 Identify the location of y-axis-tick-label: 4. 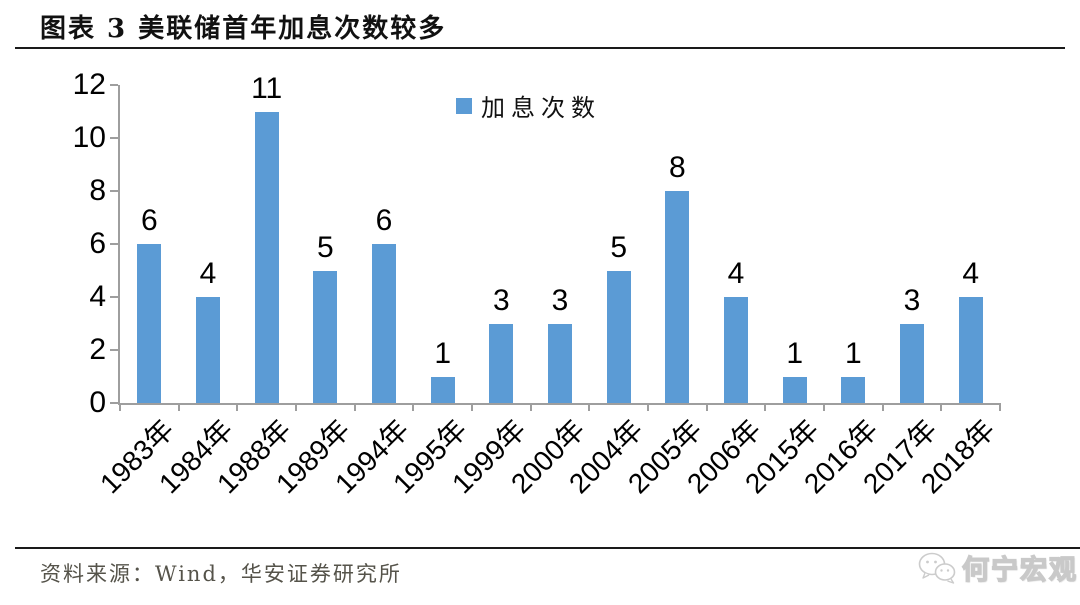
(97, 296).